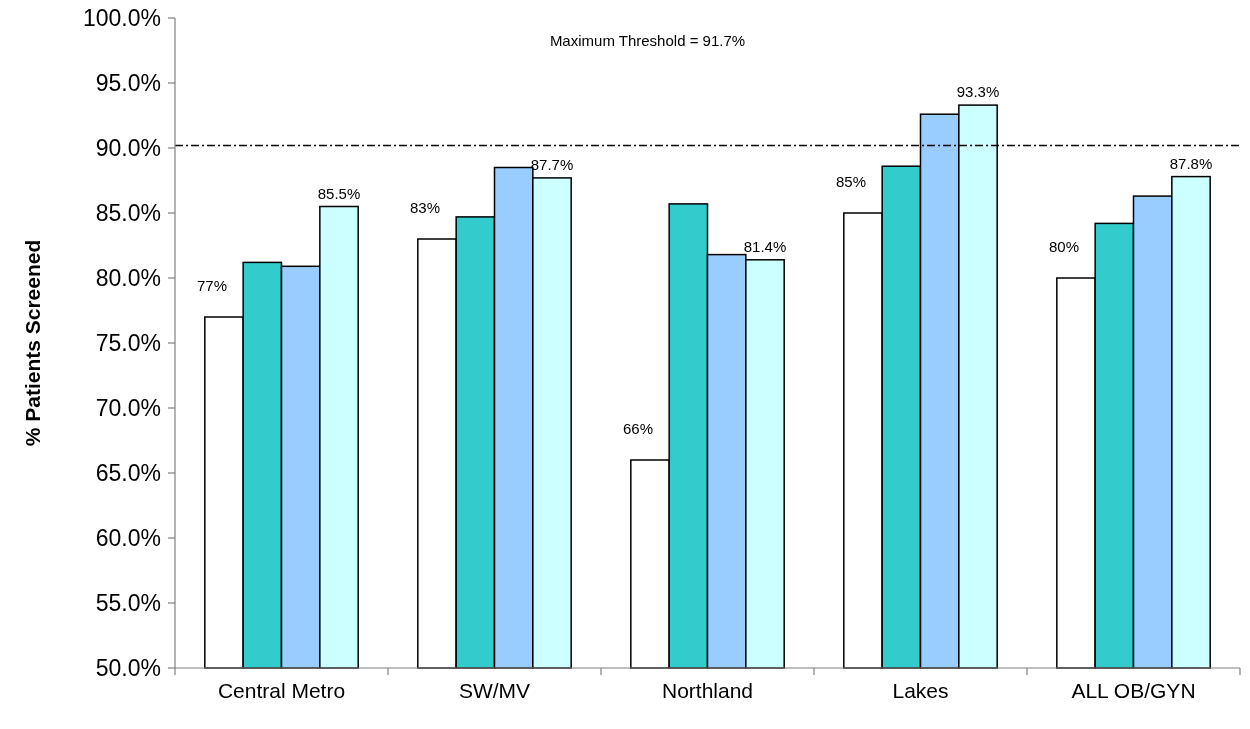 This screenshot has height=729, width=1250. What do you see at coordinates (32, 343) in the screenshot?
I see `y-axis-title: % Patients Screened` at bounding box center [32, 343].